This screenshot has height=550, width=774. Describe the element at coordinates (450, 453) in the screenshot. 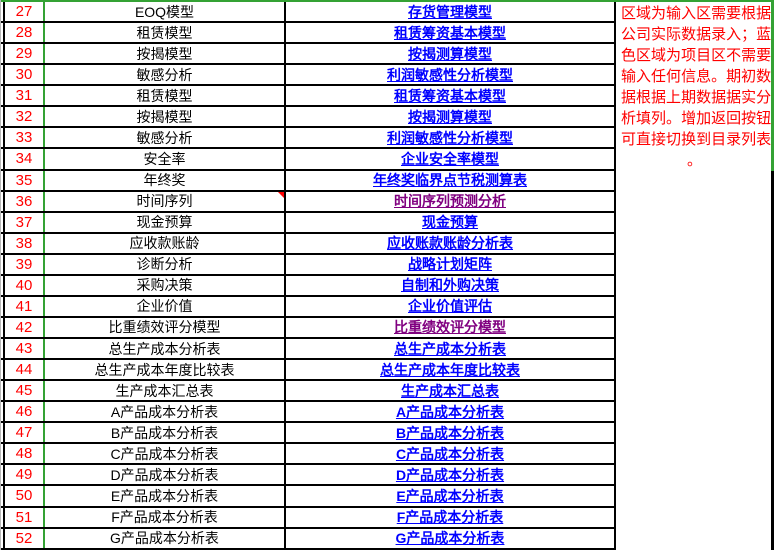

I see `sheet-link: C产品成本分析表` at that location.